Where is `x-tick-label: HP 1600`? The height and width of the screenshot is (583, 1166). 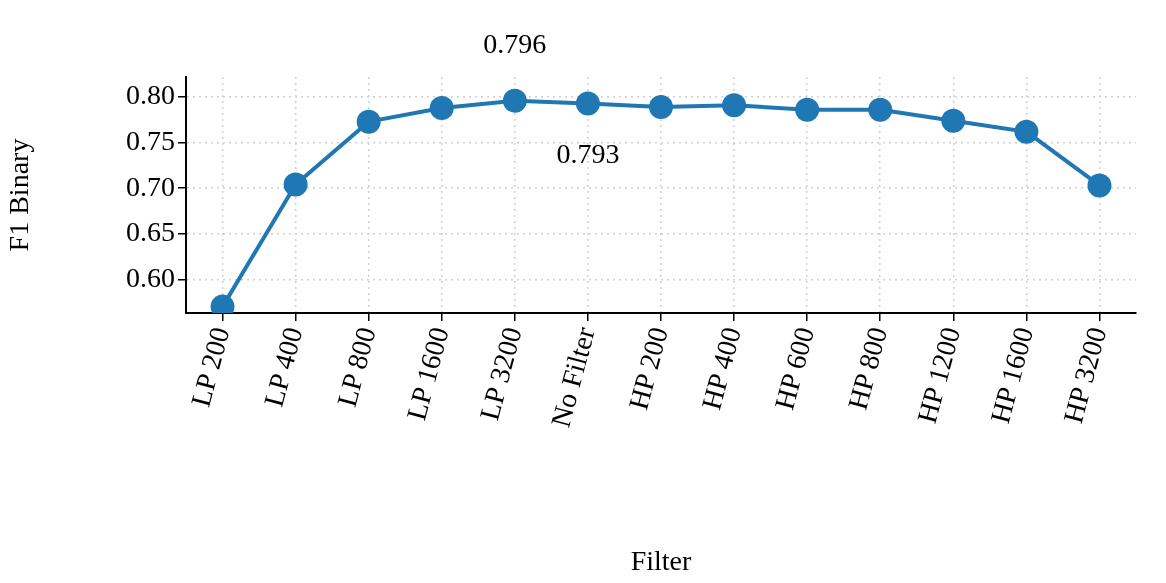
x-tick-label: HP 1600 is located at coordinates (1012, 375).